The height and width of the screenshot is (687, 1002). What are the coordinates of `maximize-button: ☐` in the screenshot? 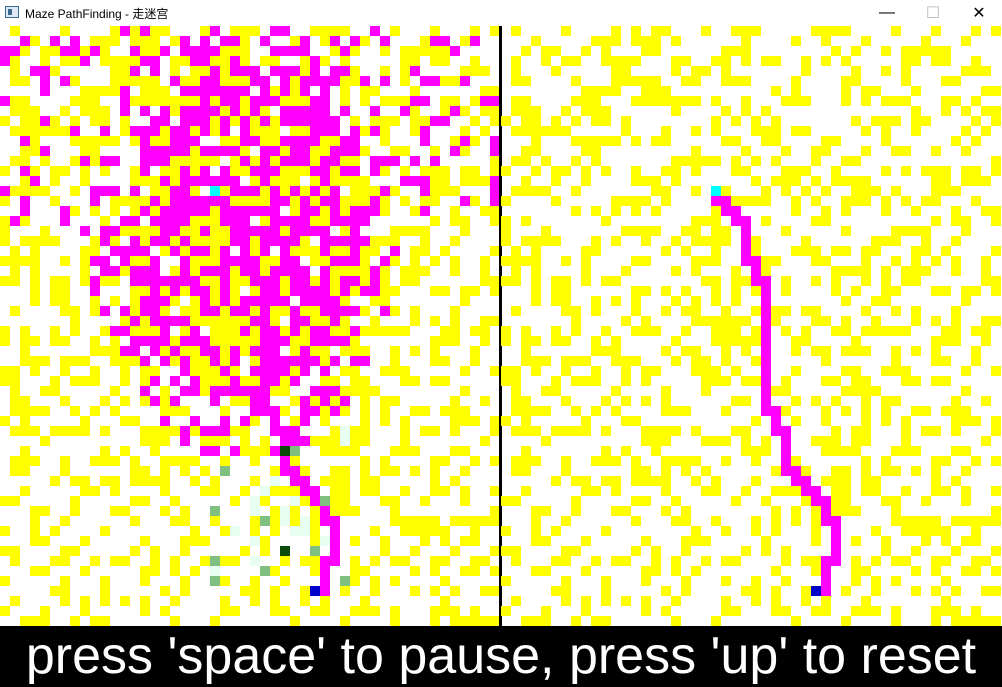 It's located at (933, 13).